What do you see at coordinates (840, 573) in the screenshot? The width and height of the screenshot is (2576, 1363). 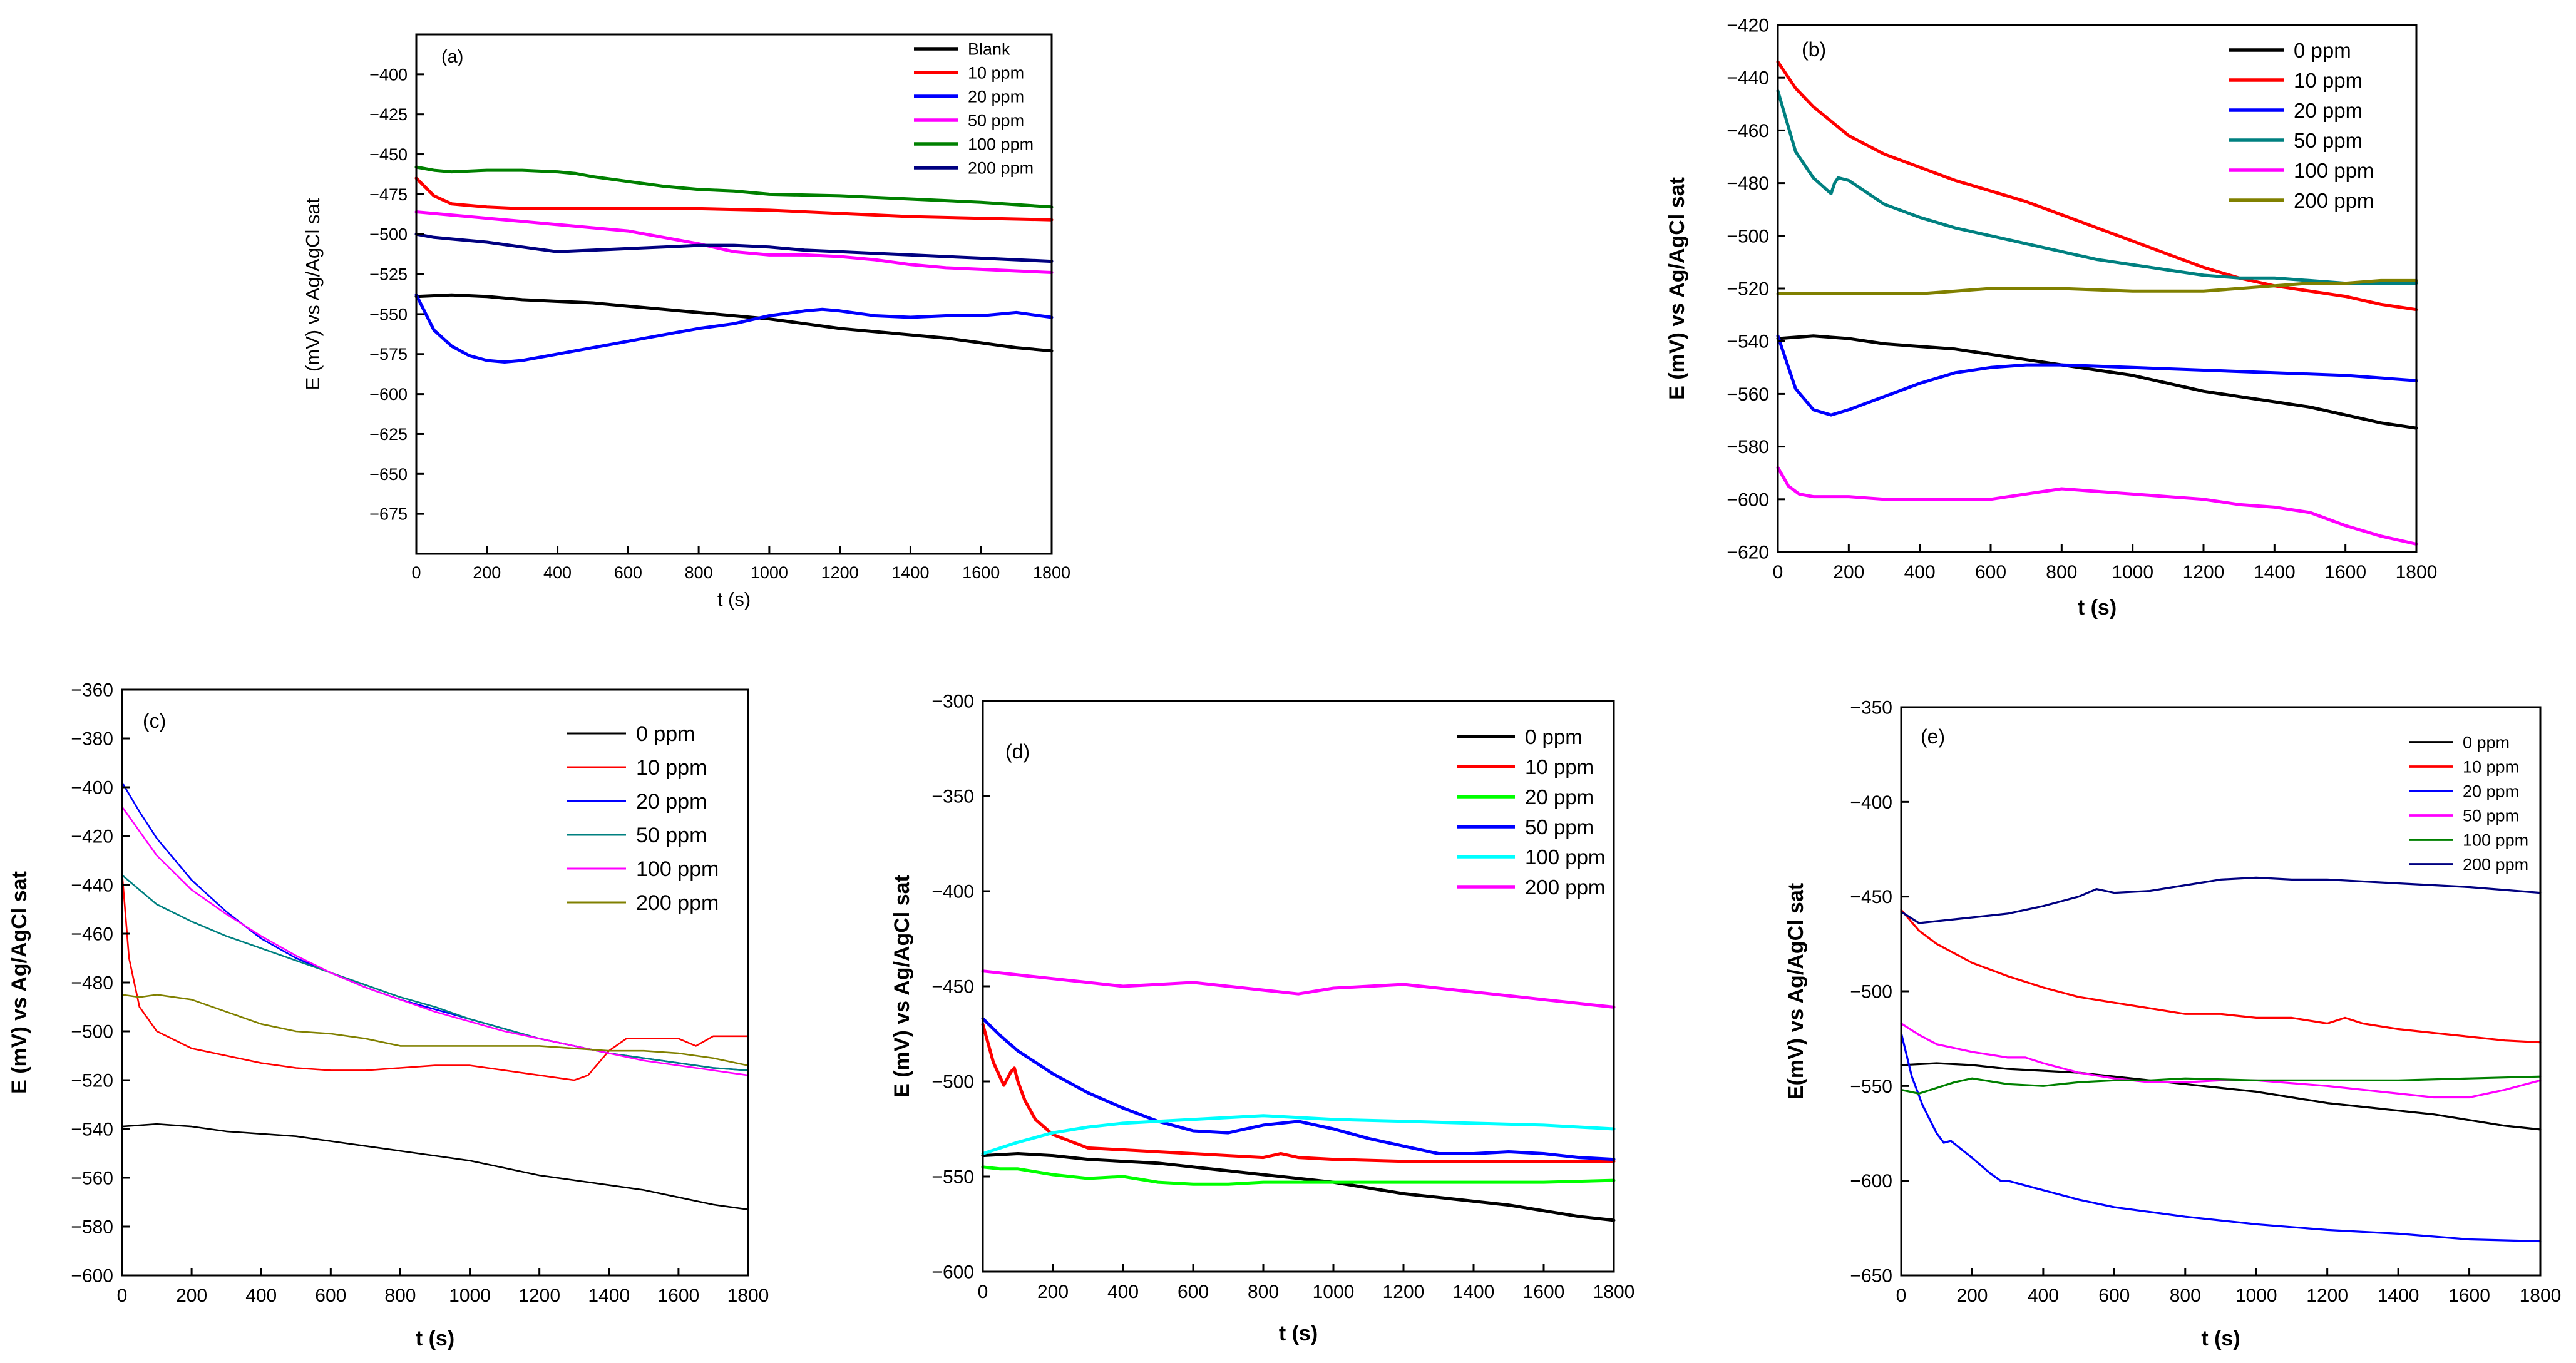 I see `x-tick-label: 1200` at bounding box center [840, 573].